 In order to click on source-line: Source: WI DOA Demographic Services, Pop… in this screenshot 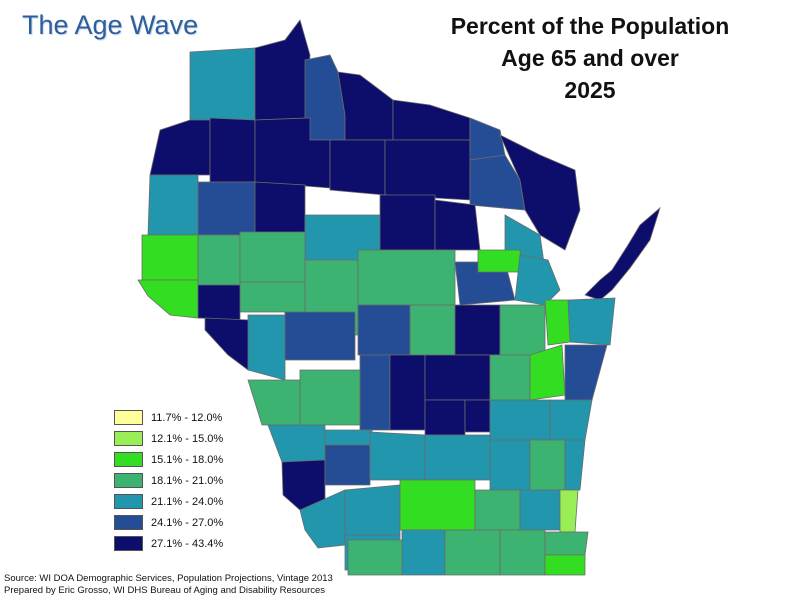, I will do `click(168, 578)`.